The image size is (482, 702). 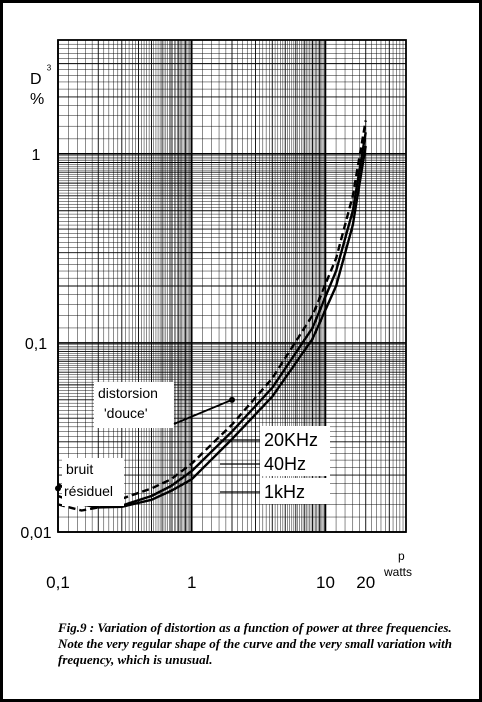 I want to click on annotation-bruit-line2: résiduel, so click(x=88, y=491).